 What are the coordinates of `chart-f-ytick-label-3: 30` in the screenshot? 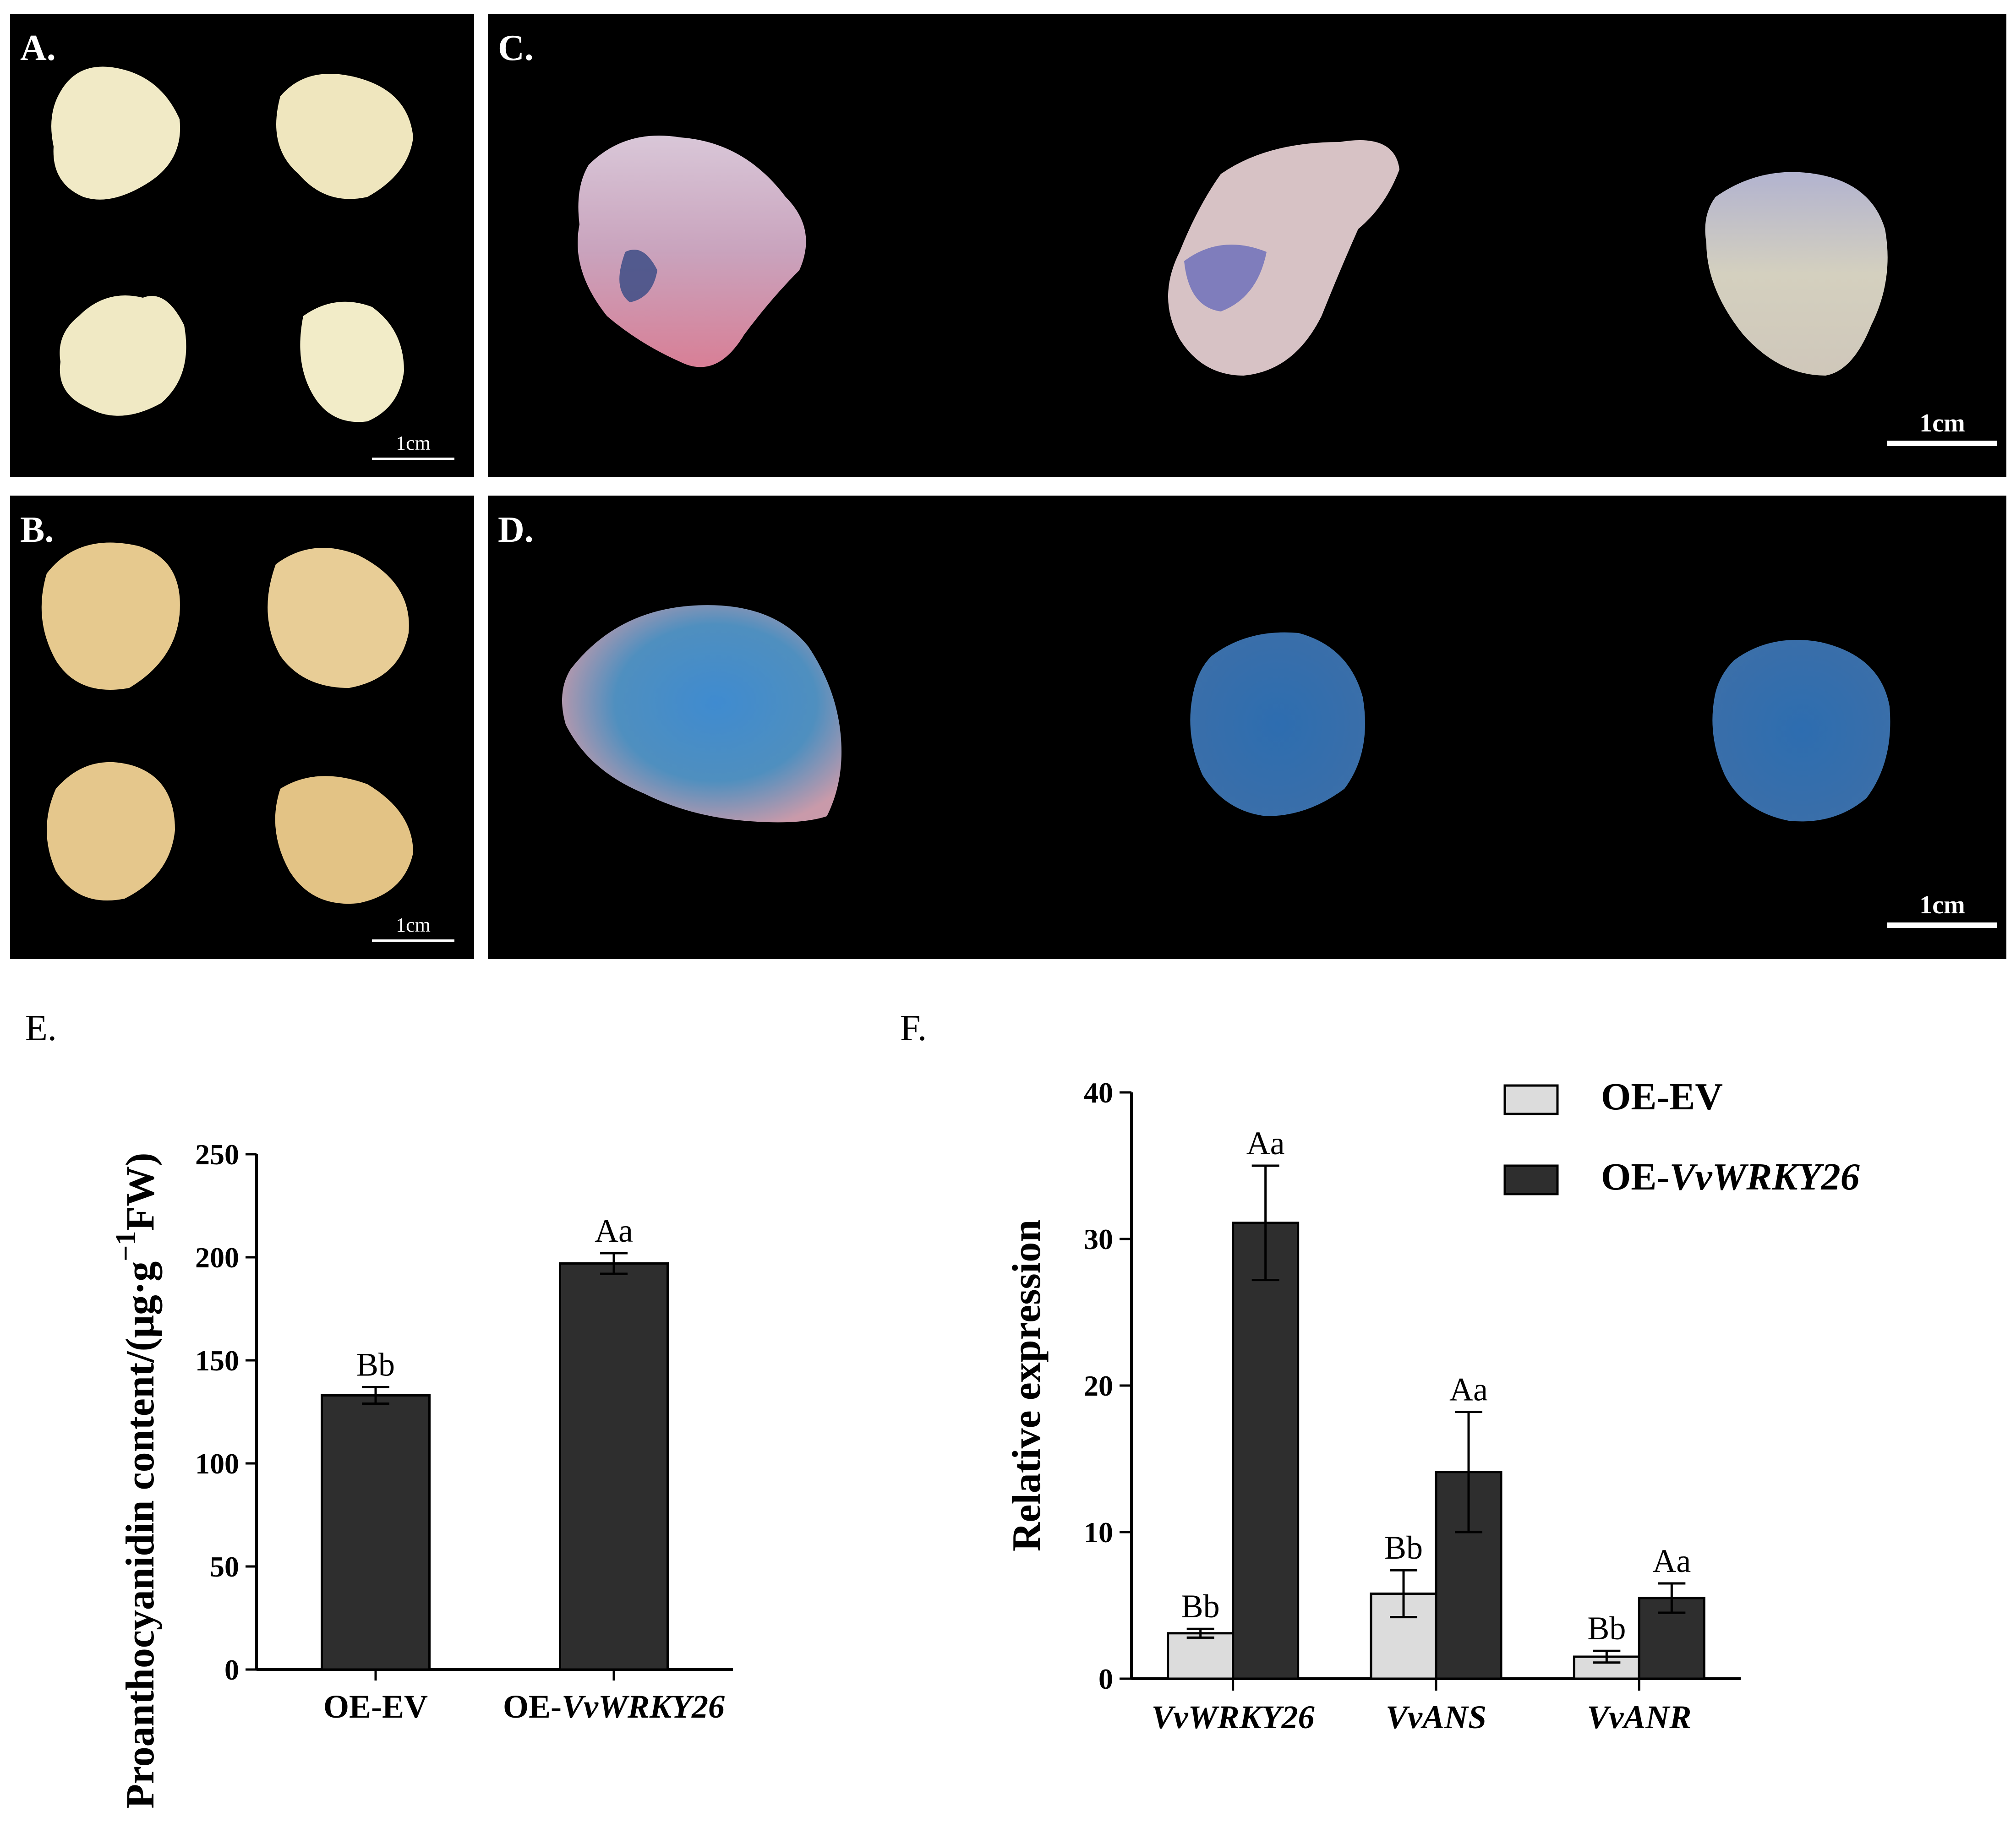 It's located at (1098, 1239).